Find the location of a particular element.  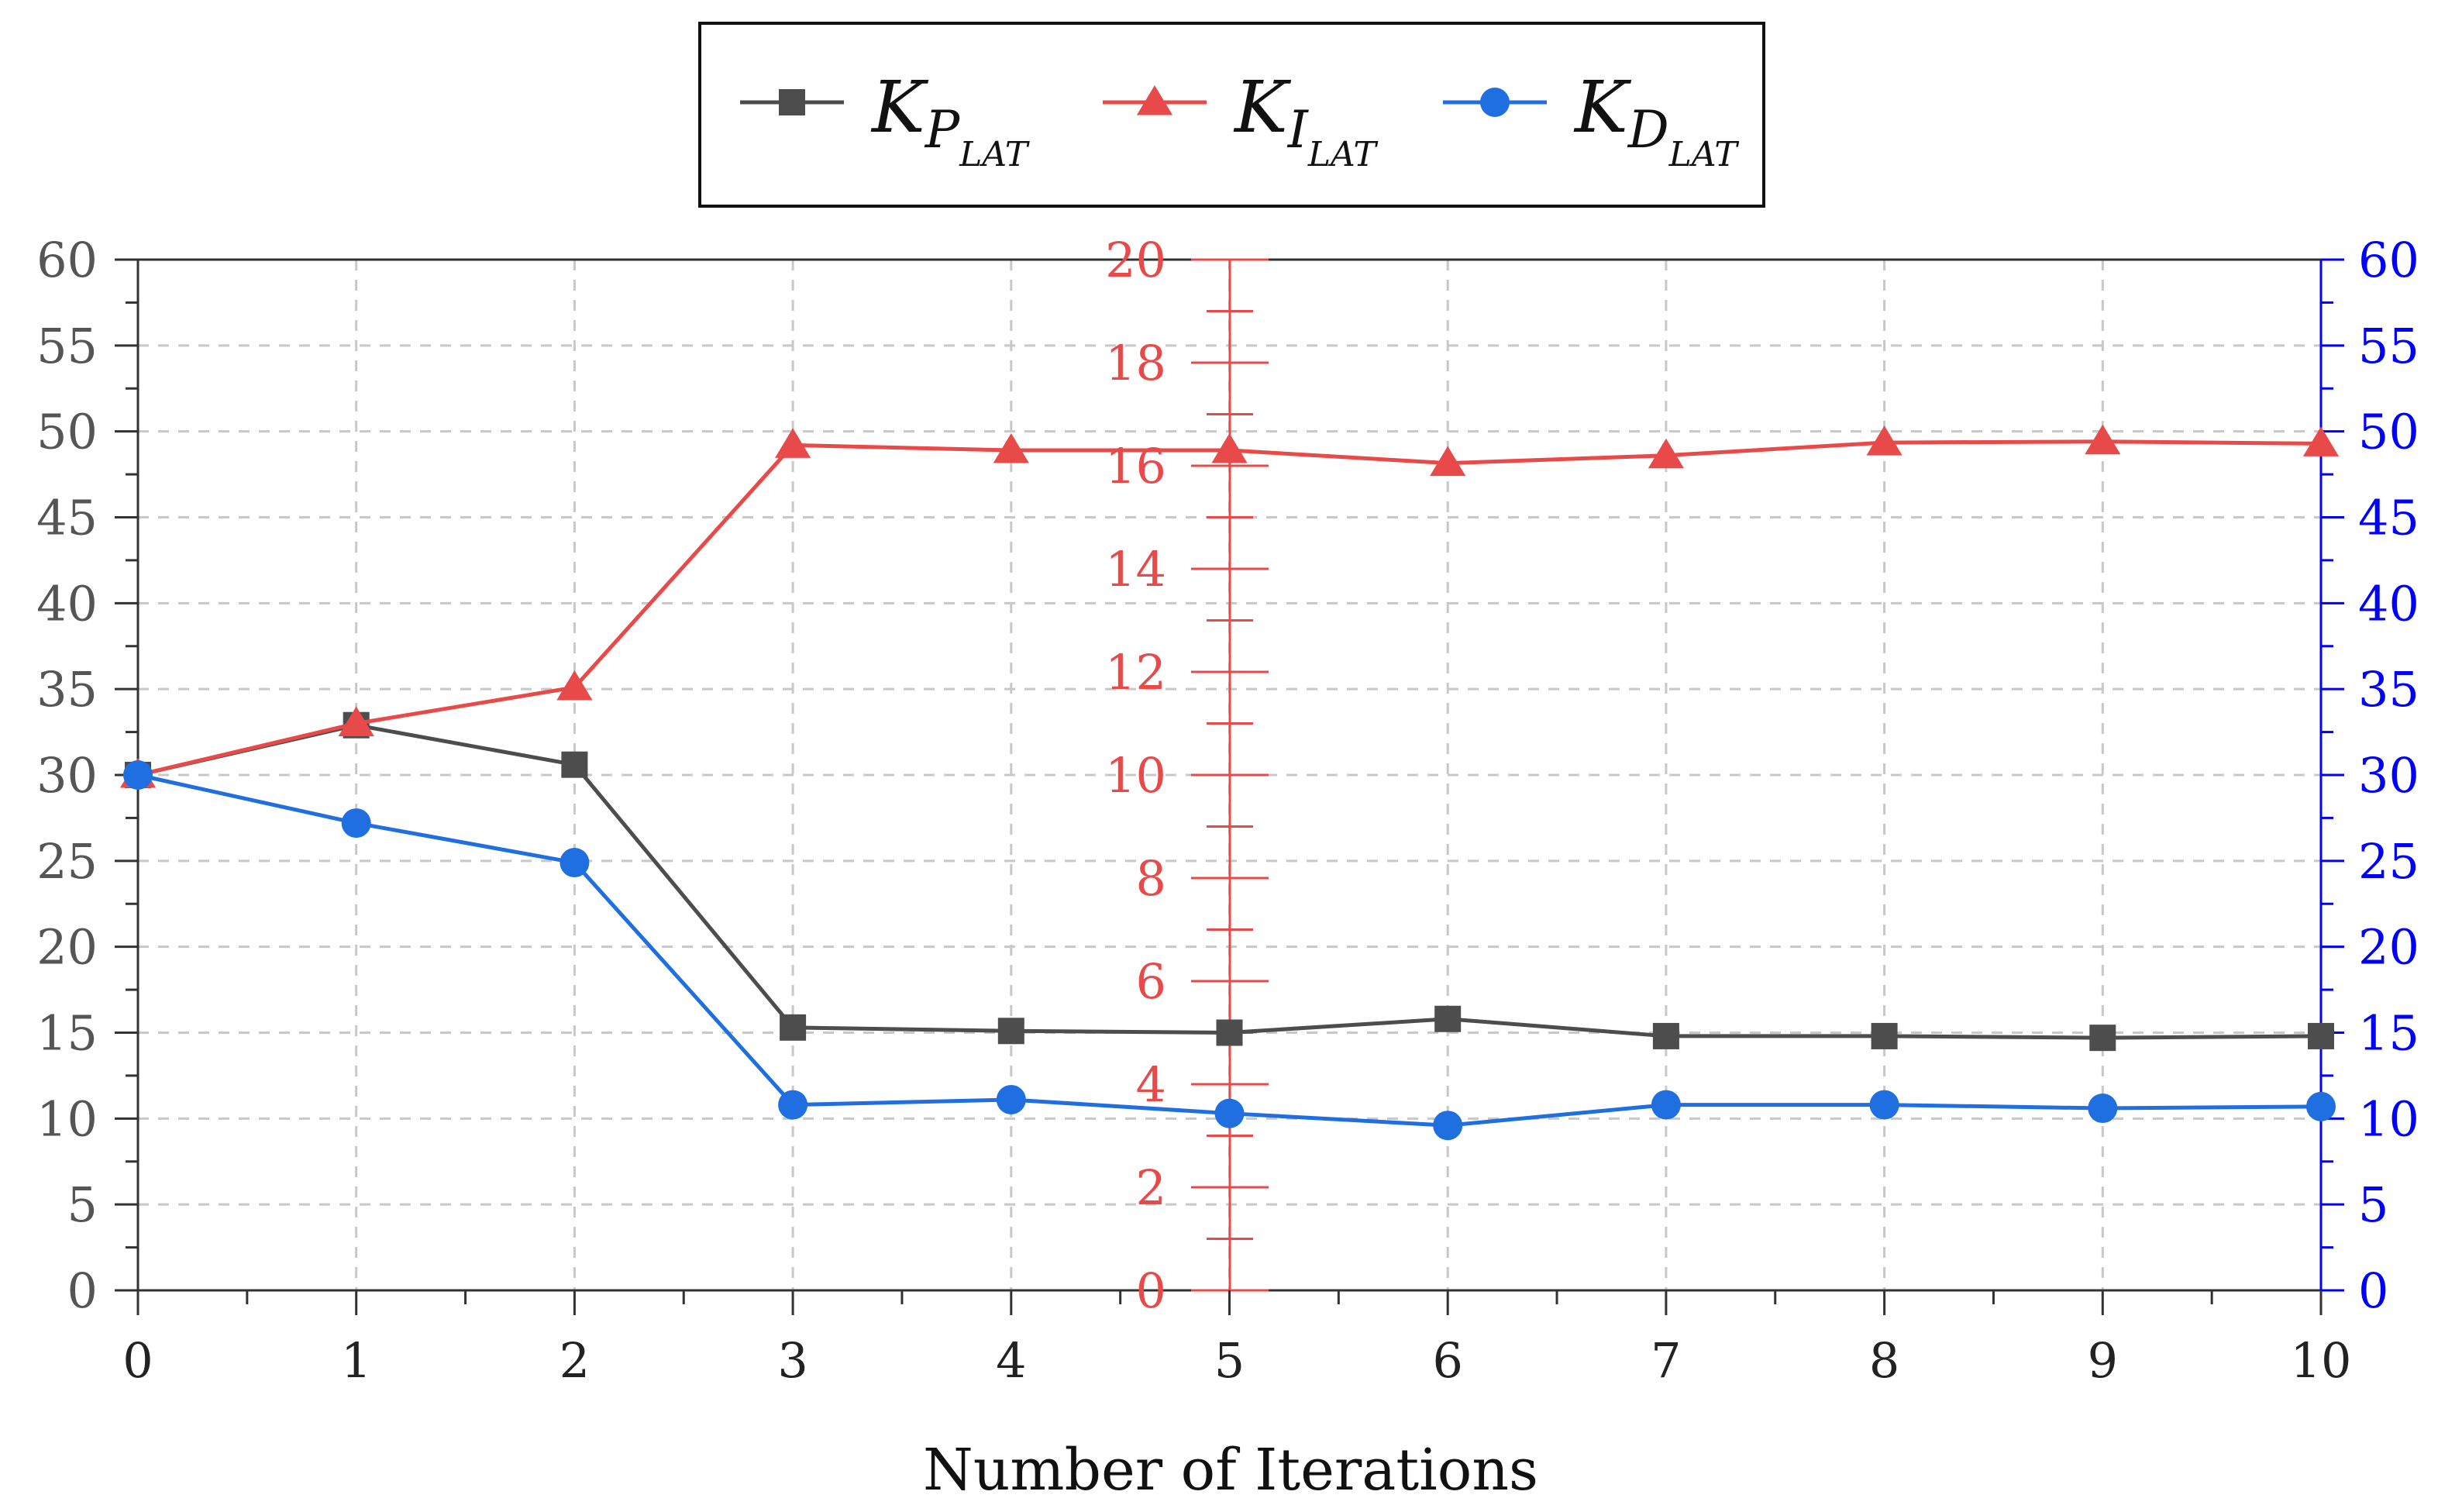

x-tick-label: 8 is located at coordinates (1884, 1360).